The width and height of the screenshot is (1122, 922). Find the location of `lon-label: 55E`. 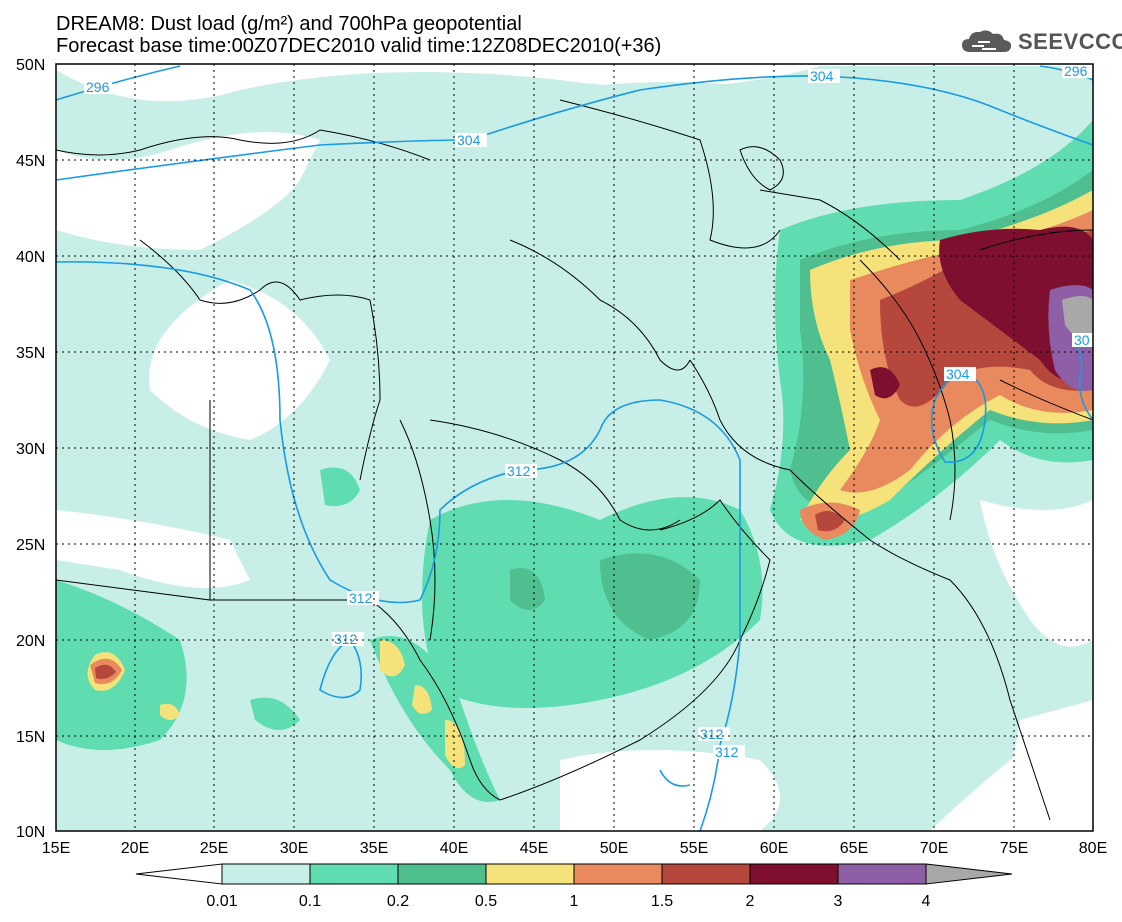

lon-label: 55E is located at coordinates (694, 848).